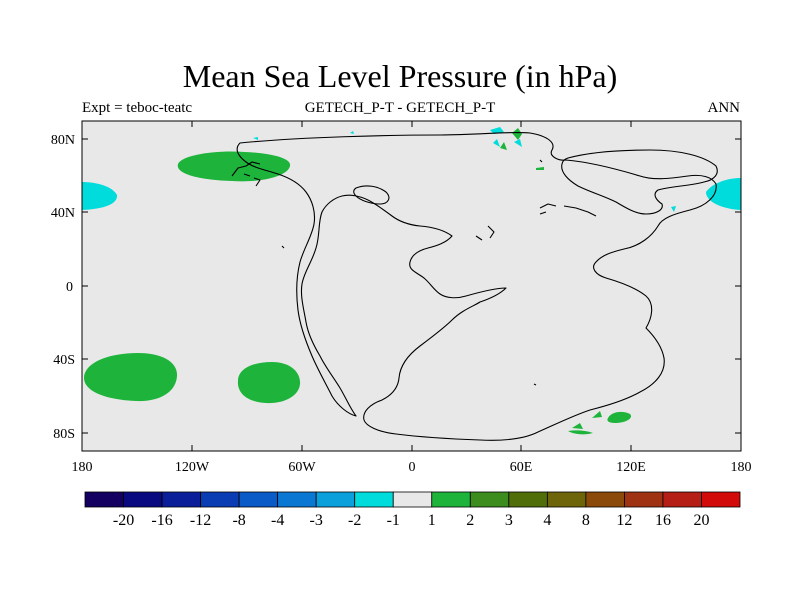 This screenshot has height=600, width=800. I want to click on north-pacific-west-low, so click(100, 196).